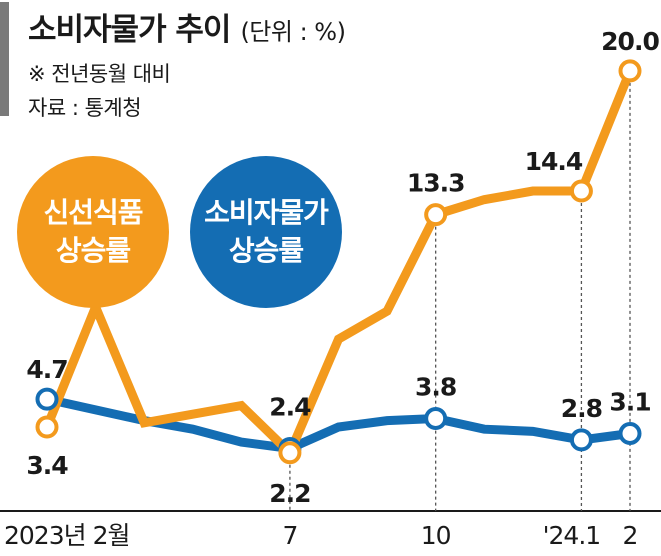 The height and width of the screenshot is (556, 661). I want to click on cpi-value-label: 3.8, so click(435, 386).